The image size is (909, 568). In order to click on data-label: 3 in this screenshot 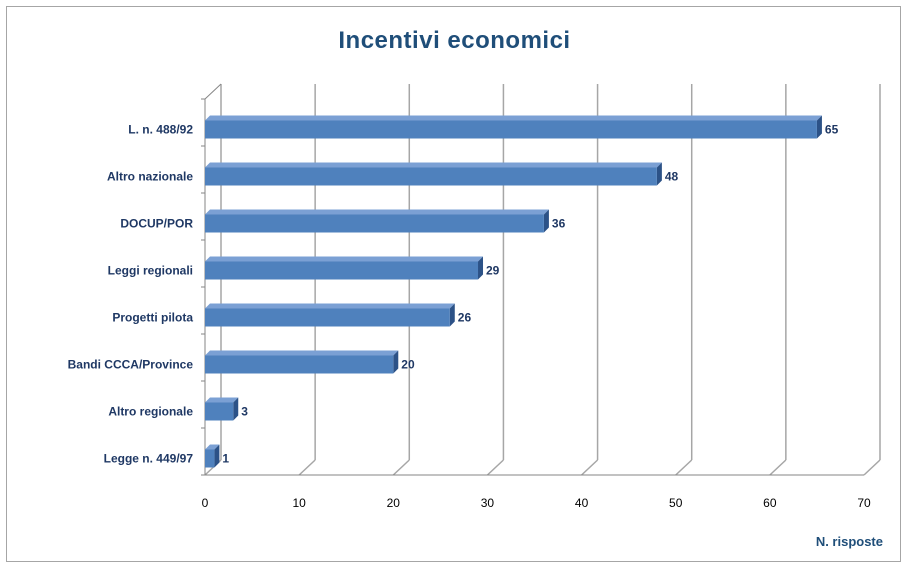, I will do `click(244, 412)`.